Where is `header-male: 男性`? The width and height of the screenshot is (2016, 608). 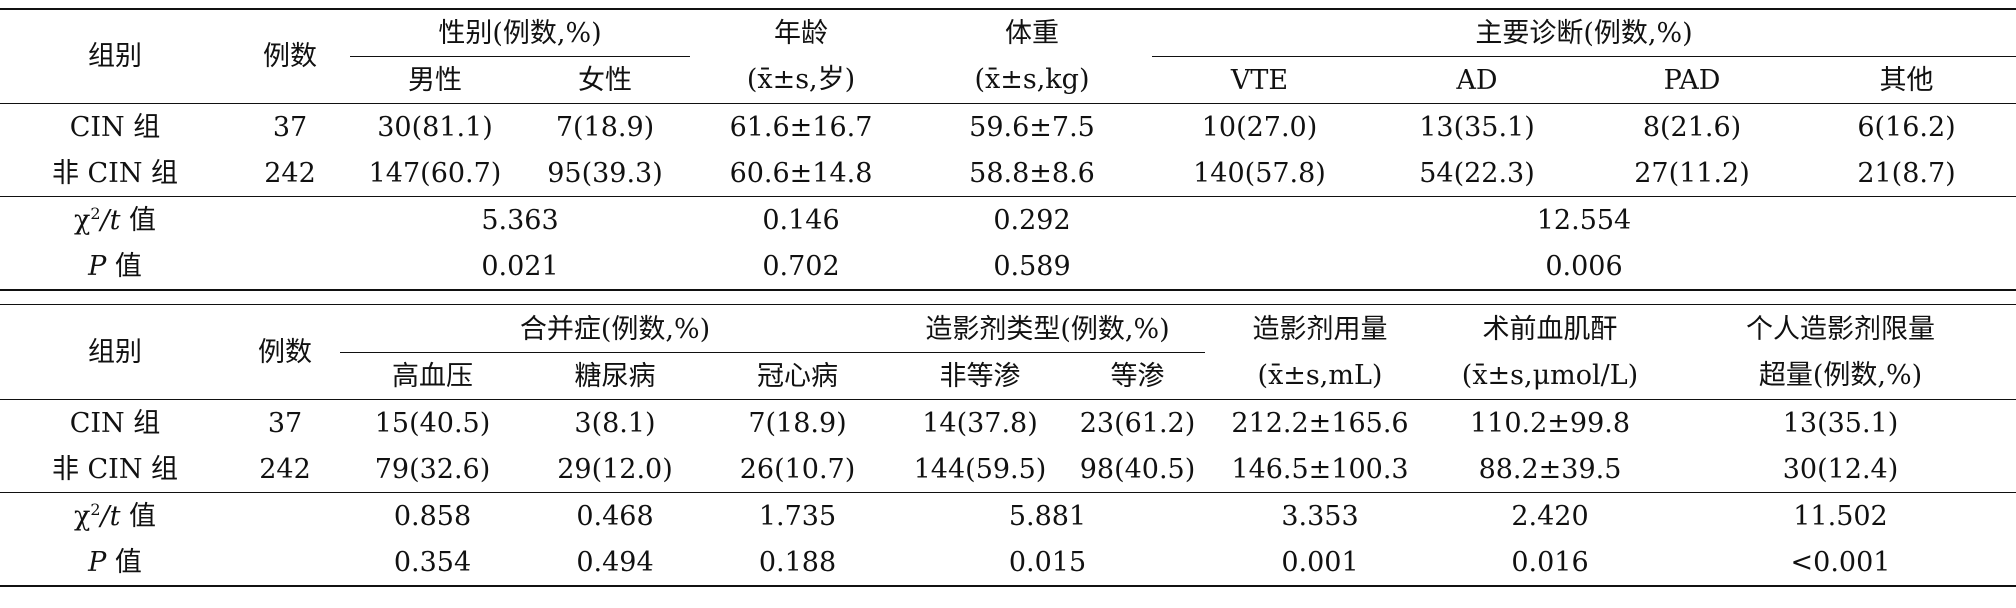 header-male: 男性 is located at coordinates (435, 80).